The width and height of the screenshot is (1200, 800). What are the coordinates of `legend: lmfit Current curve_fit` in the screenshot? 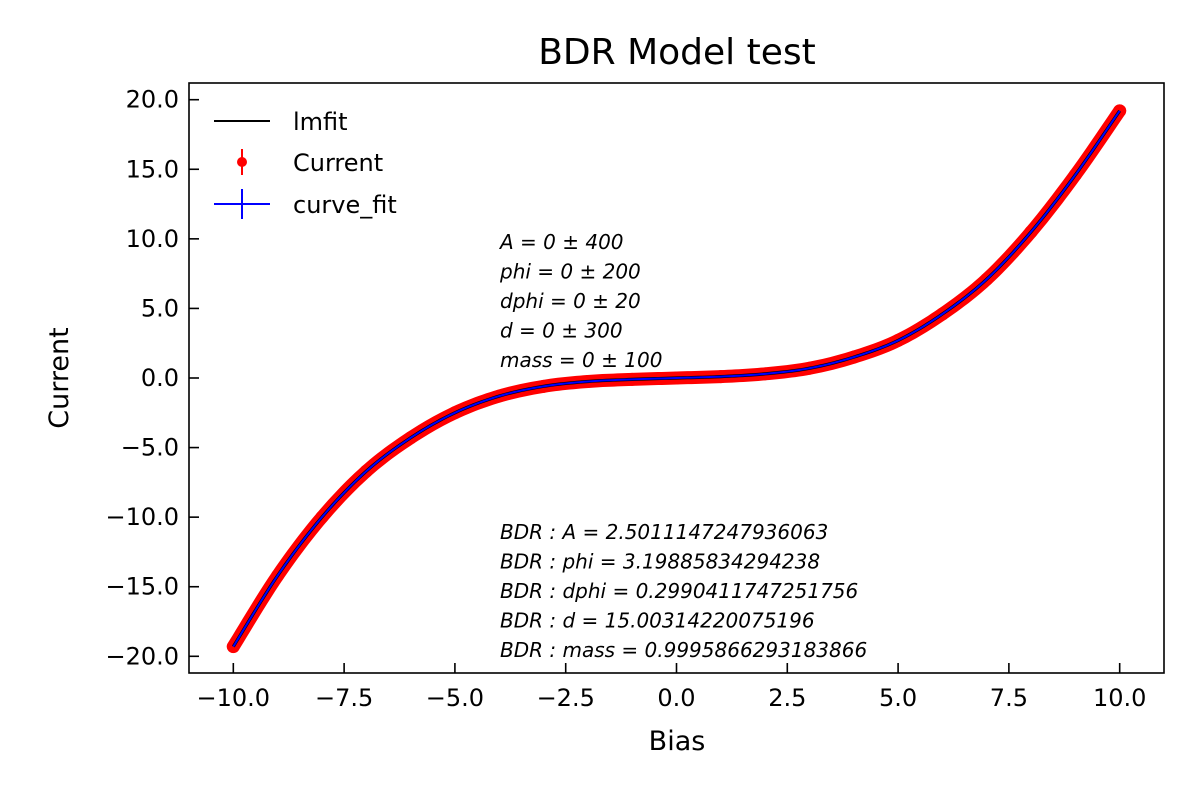 It's located at (305, 163).